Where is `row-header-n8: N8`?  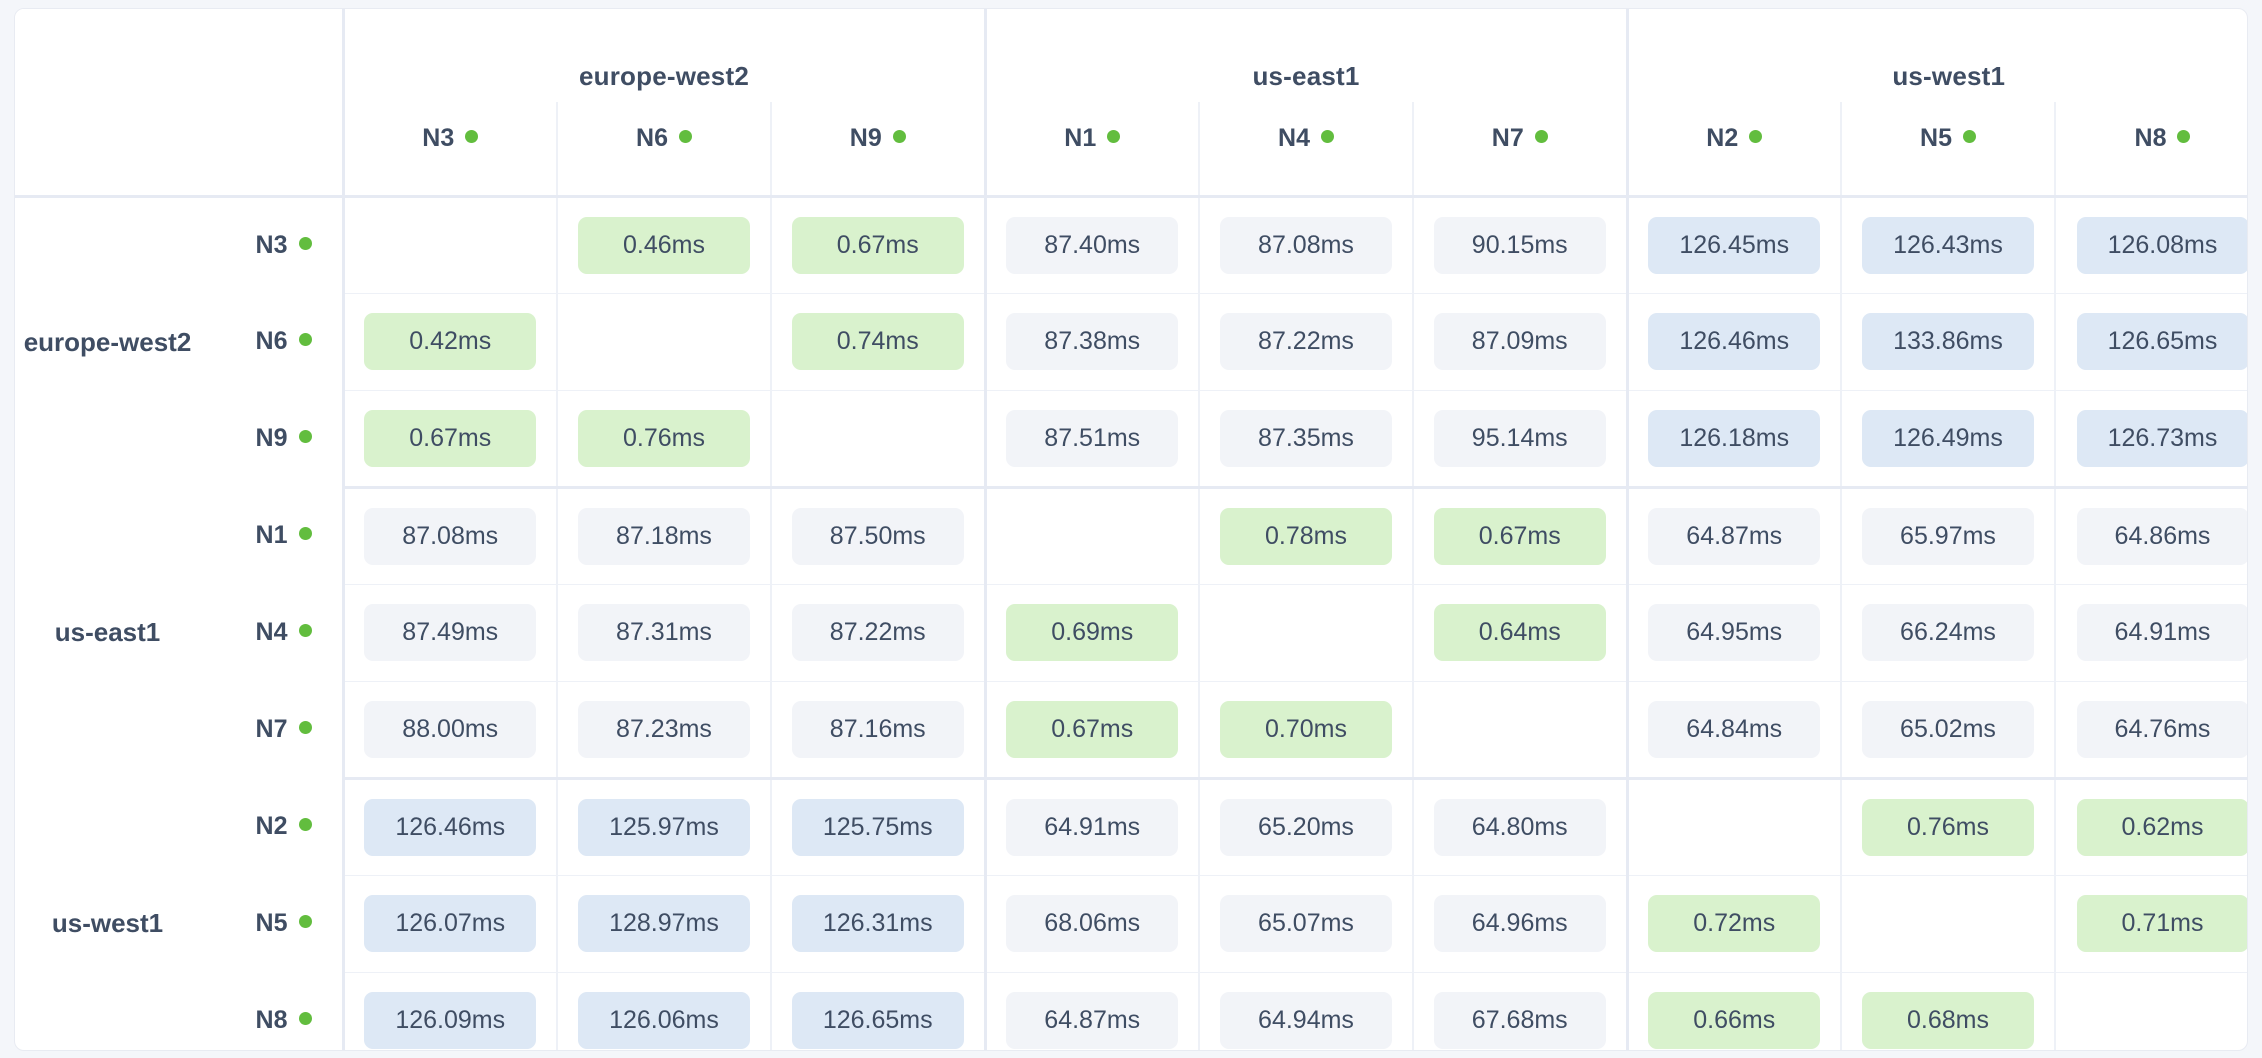
row-header-n8: N8 is located at coordinates (271, 1011).